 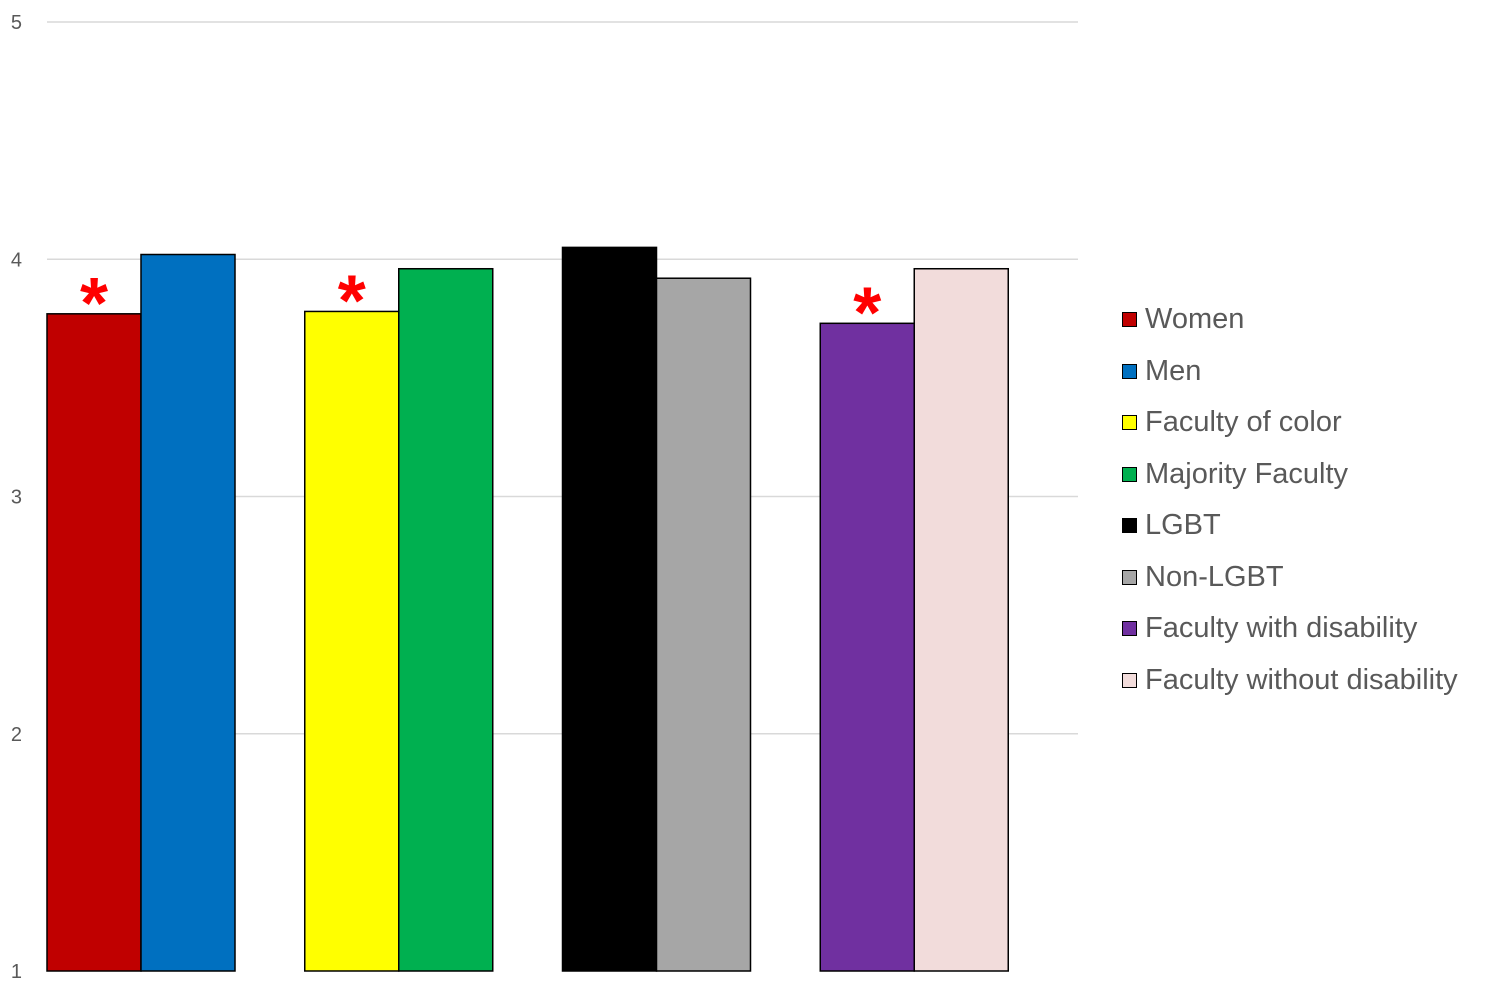 What do you see at coordinates (1214, 576) in the screenshot?
I see `legend-label: Non-LGBT` at bounding box center [1214, 576].